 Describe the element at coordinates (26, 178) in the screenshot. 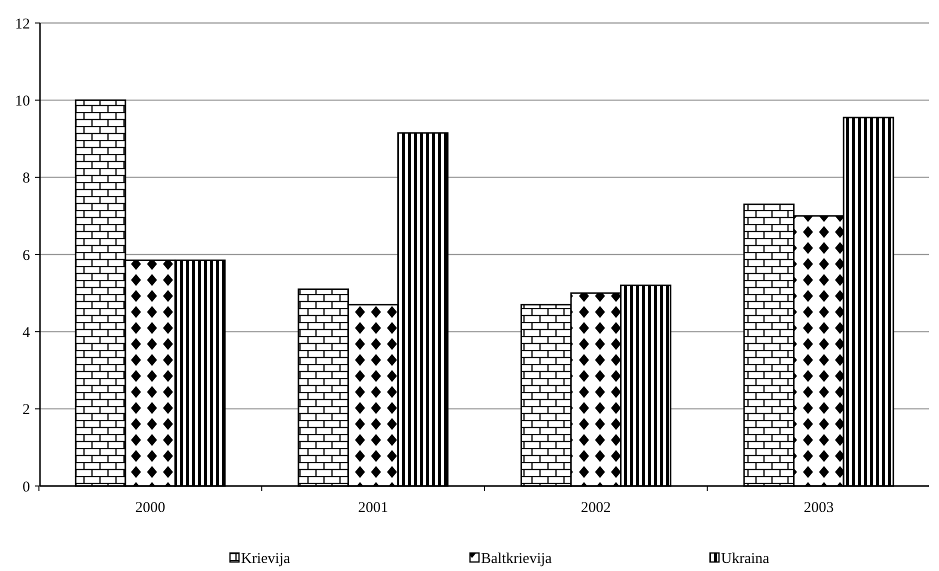

I see `y-tick-label: 8` at that location.